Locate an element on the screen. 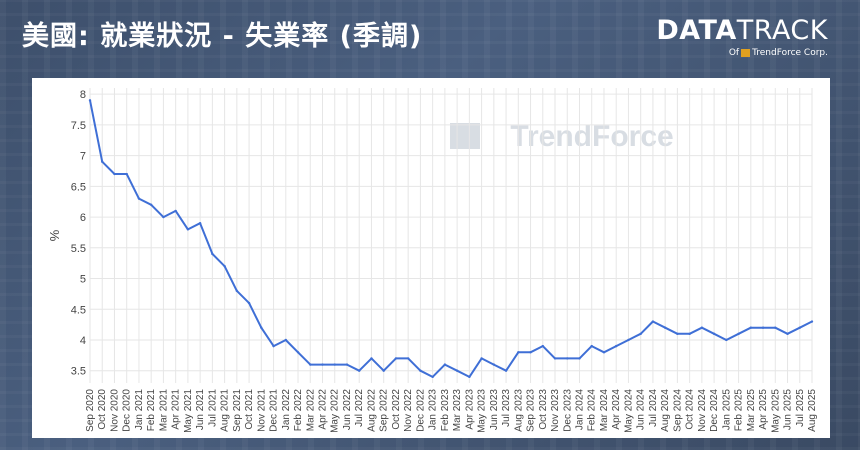  x-tick-label: Feb 2022 is located at coordinates (298, 410).